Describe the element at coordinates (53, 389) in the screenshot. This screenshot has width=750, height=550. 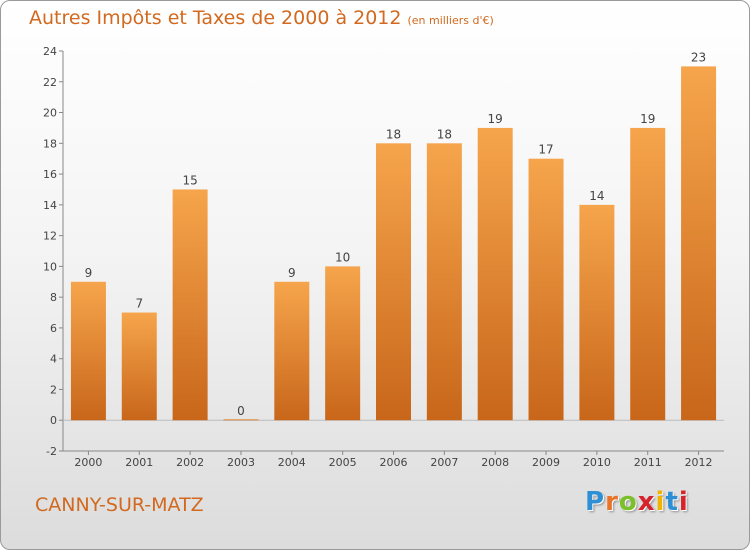
I see `y-tick-label: 2` at that location.